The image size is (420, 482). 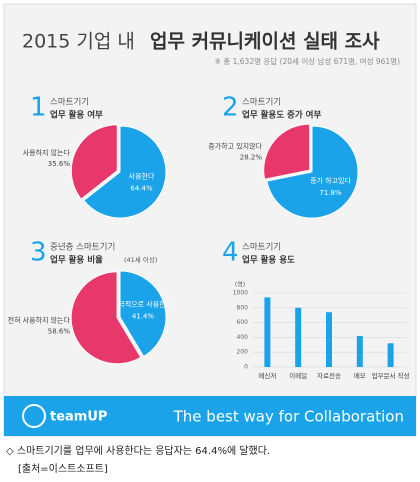 What do you see at coordinates (78, 42) in the screenshot?
I see `title-light: 2015 기업 내` at bounding box center [78, 42].